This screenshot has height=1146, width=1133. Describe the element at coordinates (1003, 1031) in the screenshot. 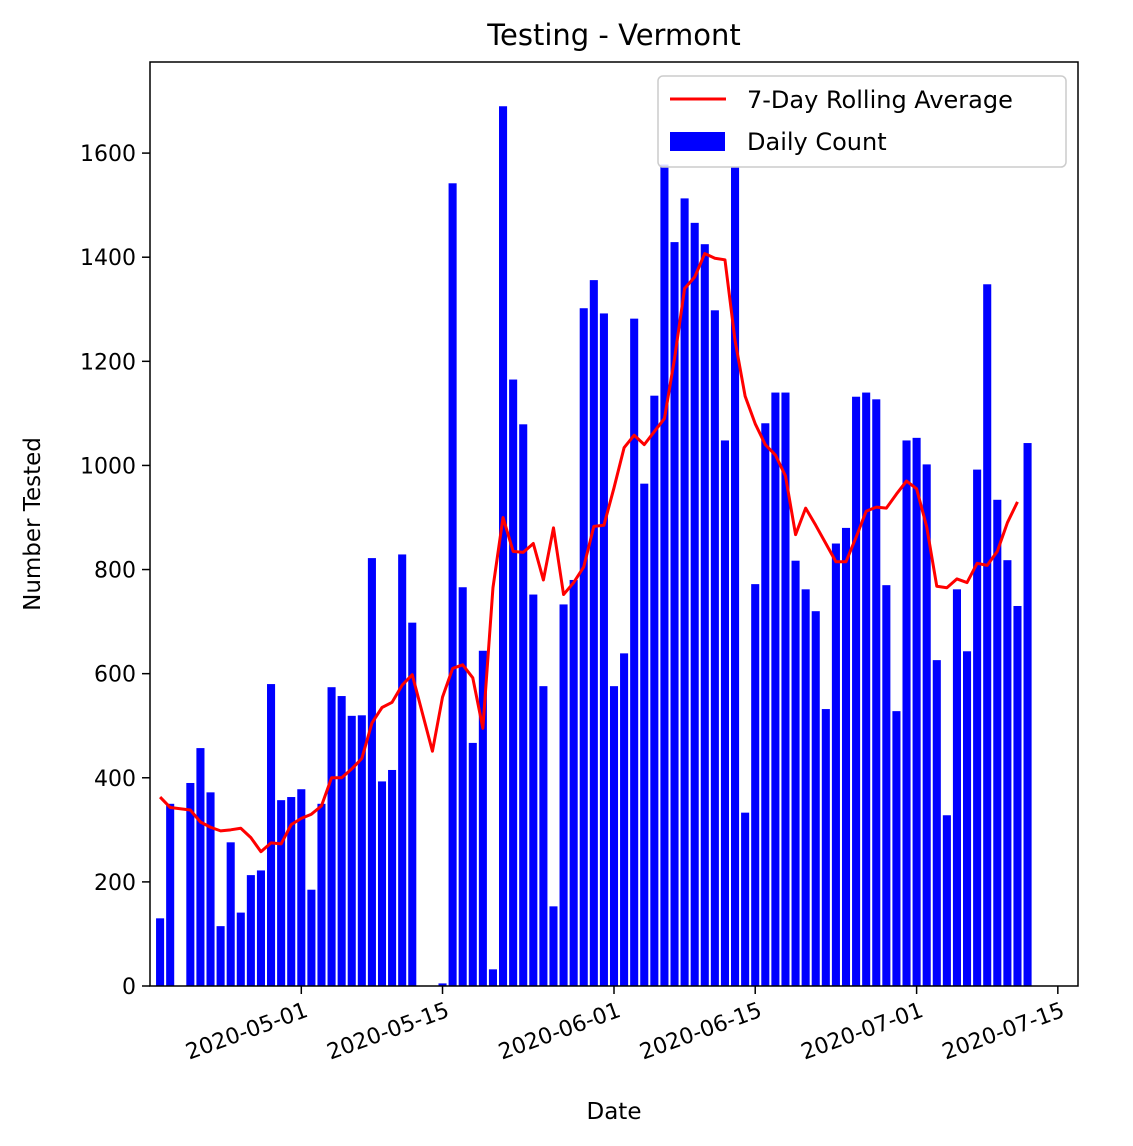

I see `x-tick-label: 2020-07-15` at that location.